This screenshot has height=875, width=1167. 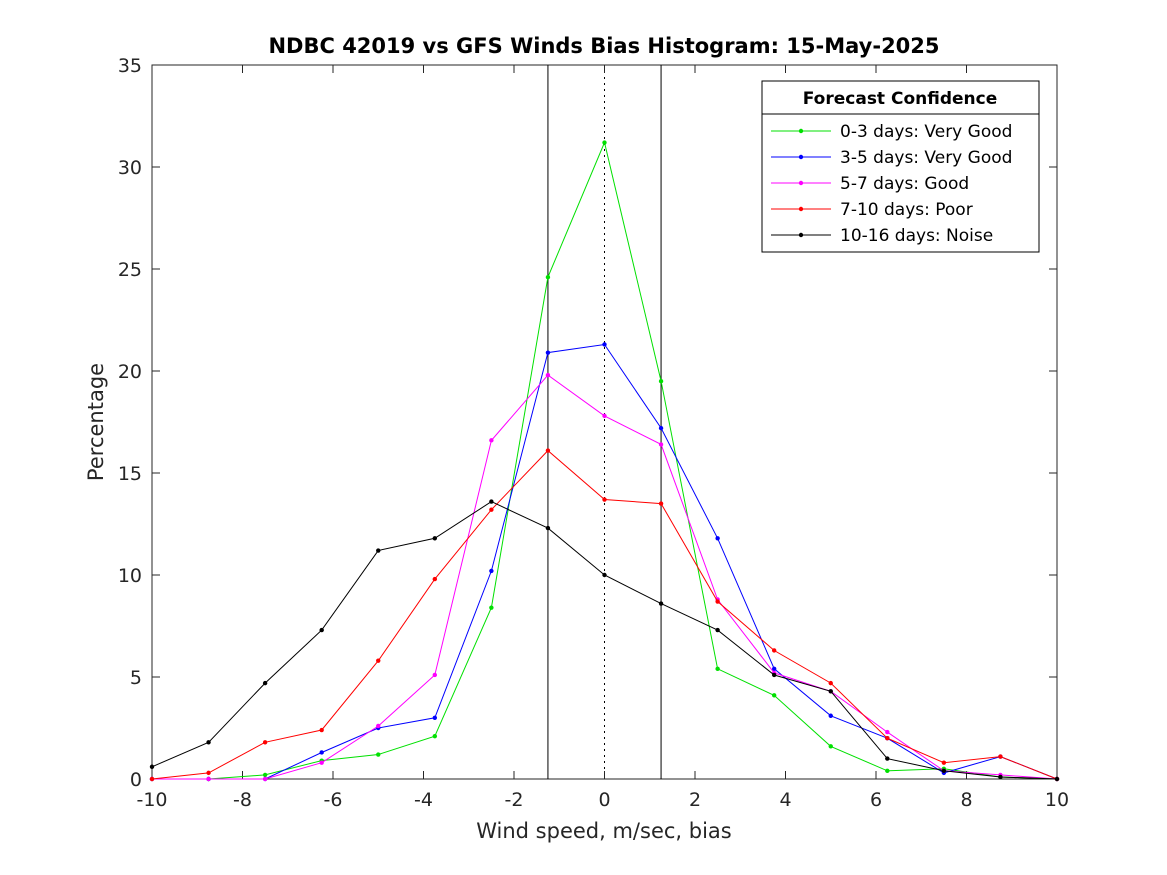 What do you see at coordinates (916, 236) in the screenshot?
I see `legend-label: 10-16 days: Noise` at bounding box center [916, 236].